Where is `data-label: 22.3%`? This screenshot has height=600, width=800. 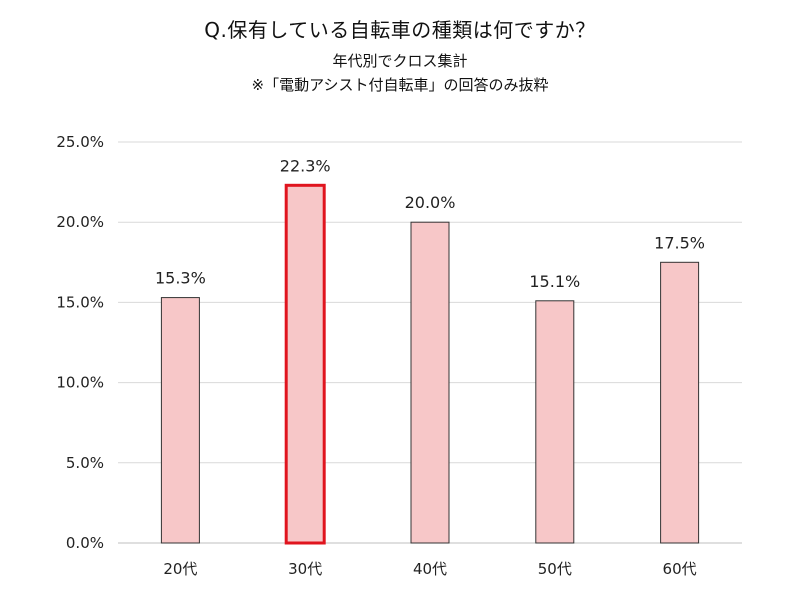 data-label: 22.3% is located at coordinates (305, 165).